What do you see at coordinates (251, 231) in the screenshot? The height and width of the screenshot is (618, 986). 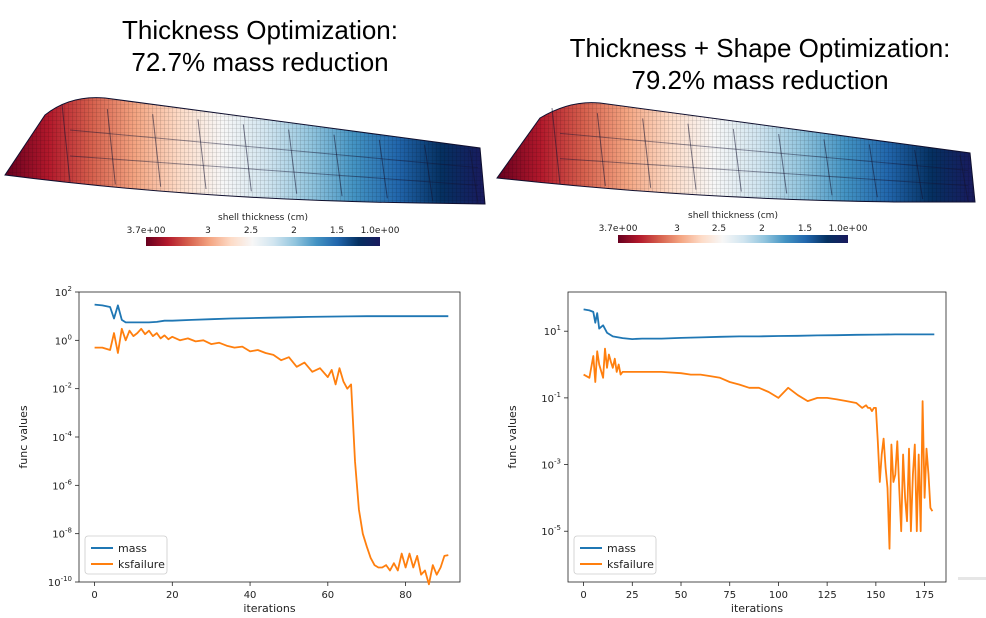 I see `left-colorbar-tick: 2.5` at bounding box center [251, 231].